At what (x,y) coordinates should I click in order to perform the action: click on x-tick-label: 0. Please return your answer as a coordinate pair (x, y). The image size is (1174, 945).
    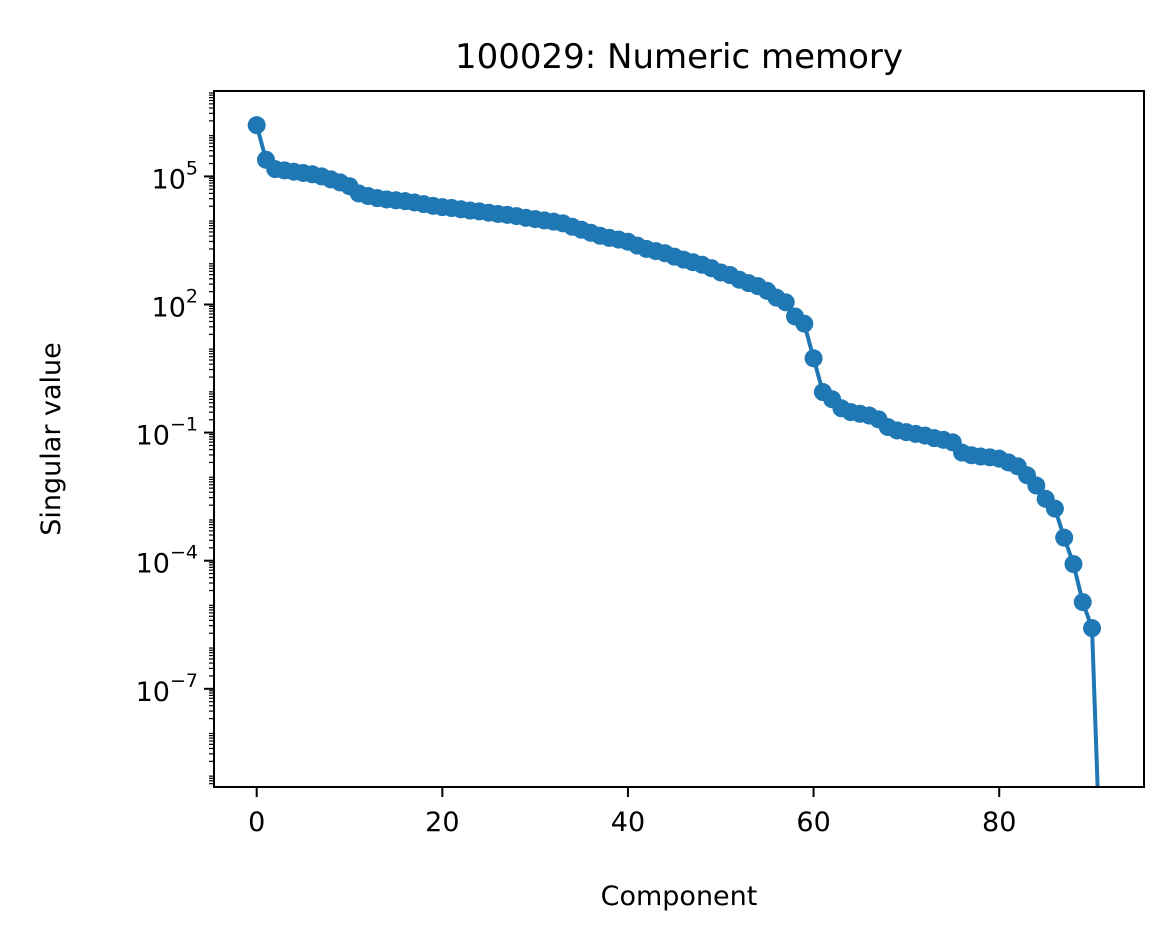
    Looking at the image, I should click on (256, 822).